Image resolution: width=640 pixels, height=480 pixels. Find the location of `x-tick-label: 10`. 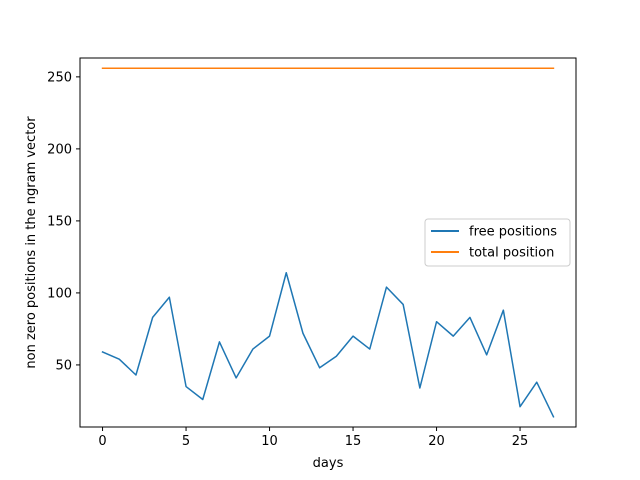

x-tick-label: 10 is located at coordinates (269, 441).